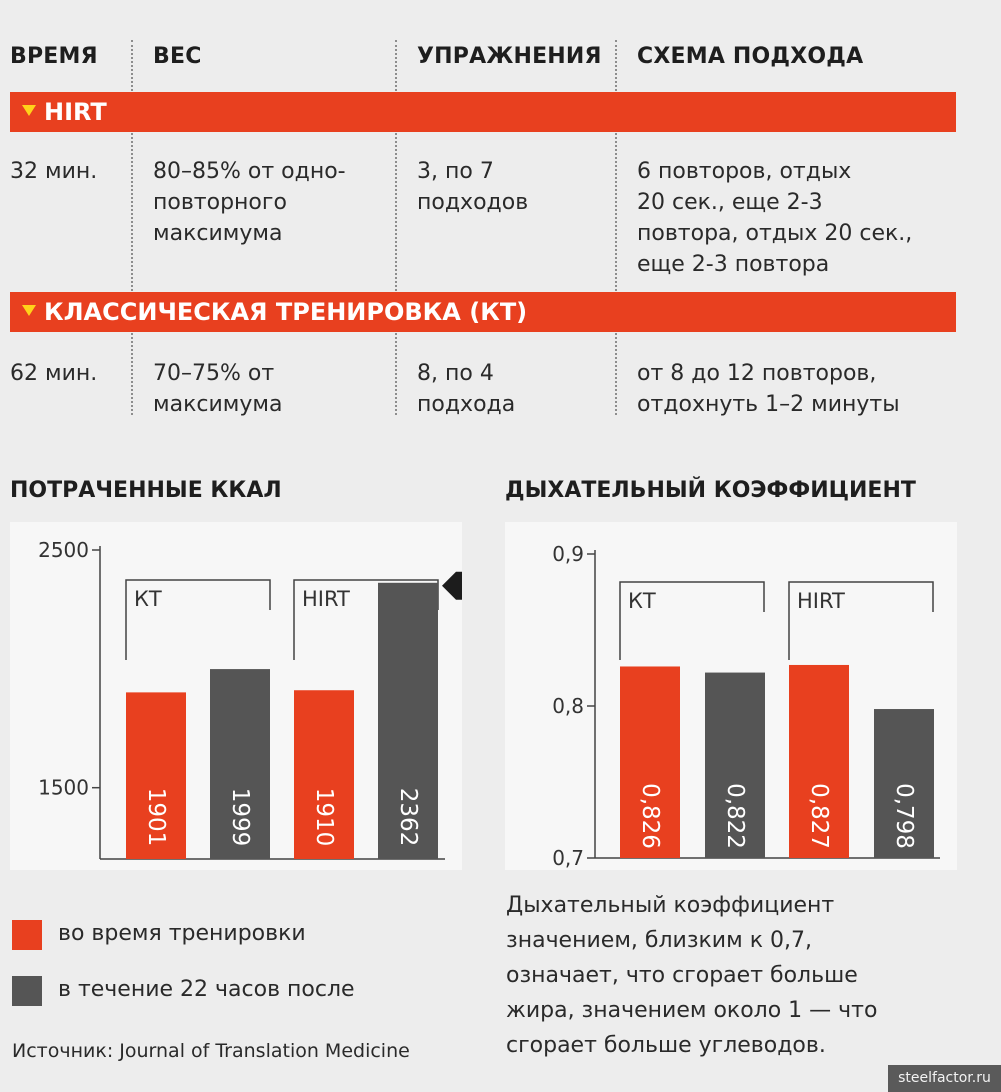  I want to click on bar-value-label: 0,826, so click(650, 816).